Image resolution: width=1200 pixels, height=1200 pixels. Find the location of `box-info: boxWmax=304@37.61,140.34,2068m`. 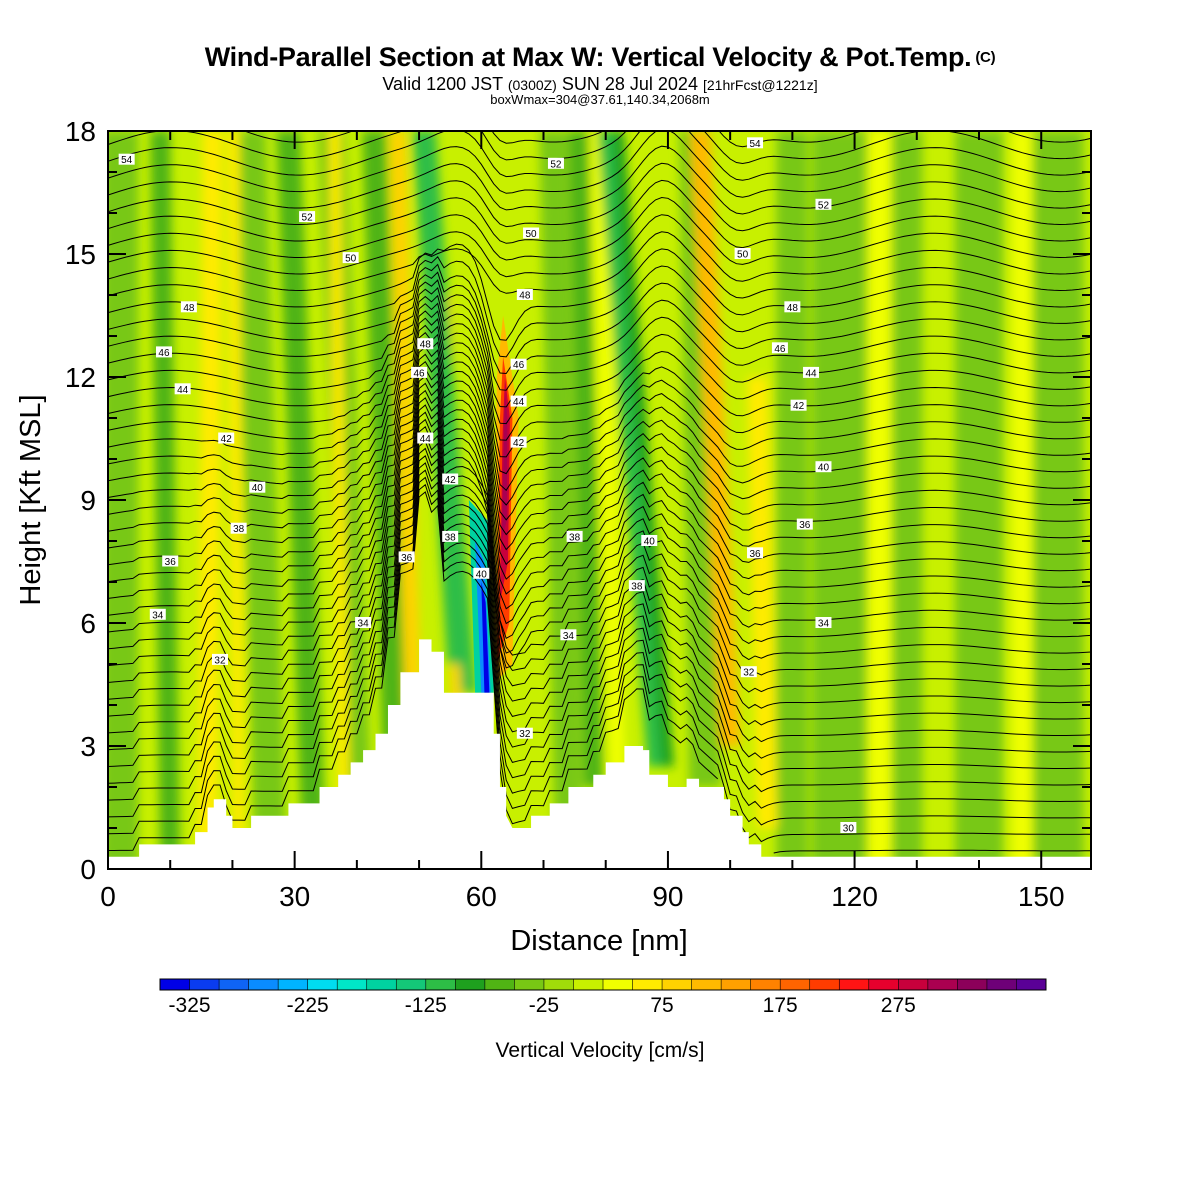

box-info: boxWmax=304@37.61,140.34,2068m is located at coordinates (600, 99).